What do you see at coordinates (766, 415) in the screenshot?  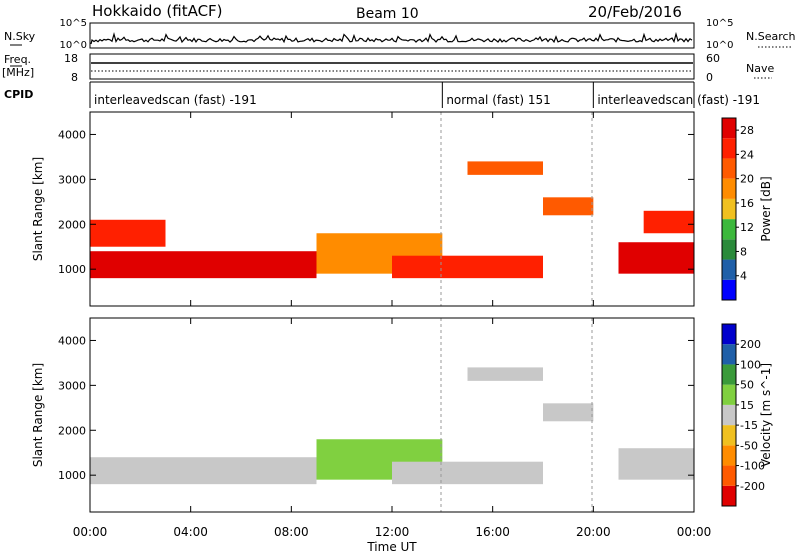 I see `velocity-colorbar-label: Velocity [m s^-1]` at bounding box center [766, 415].